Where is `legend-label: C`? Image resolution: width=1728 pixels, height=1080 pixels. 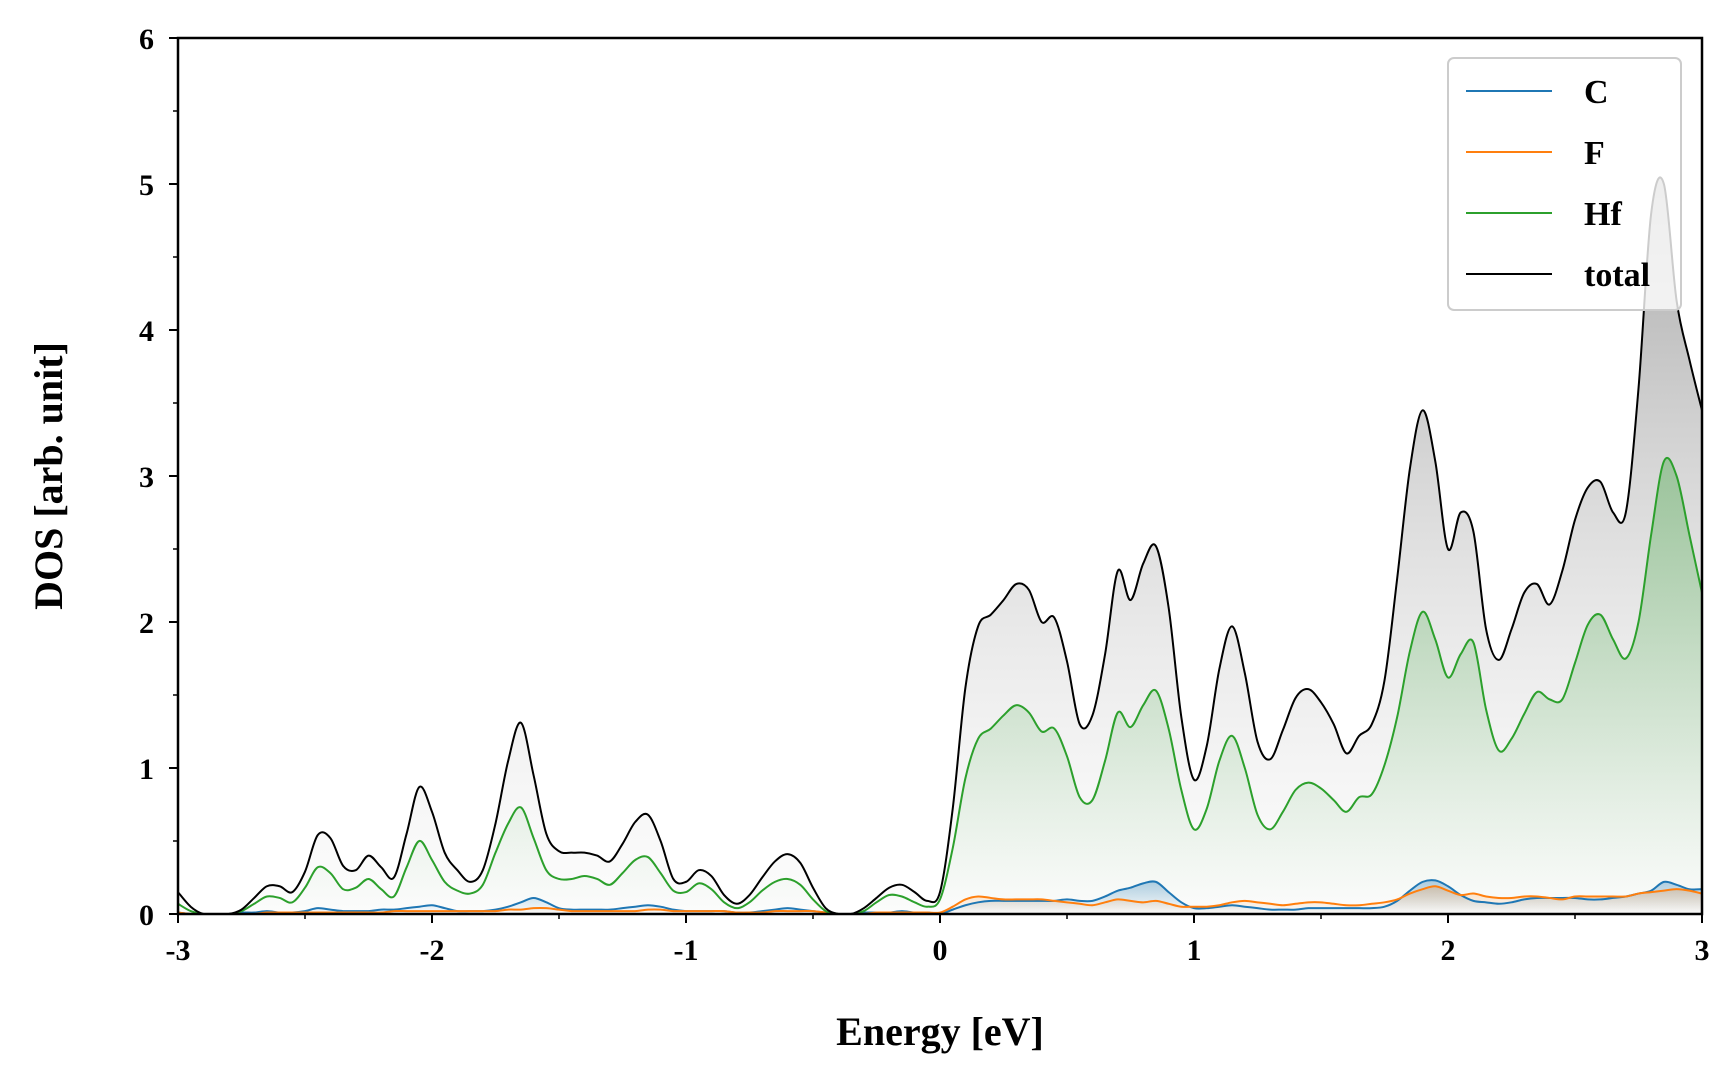 legend-label: C is located at coordinates (1596, 92).